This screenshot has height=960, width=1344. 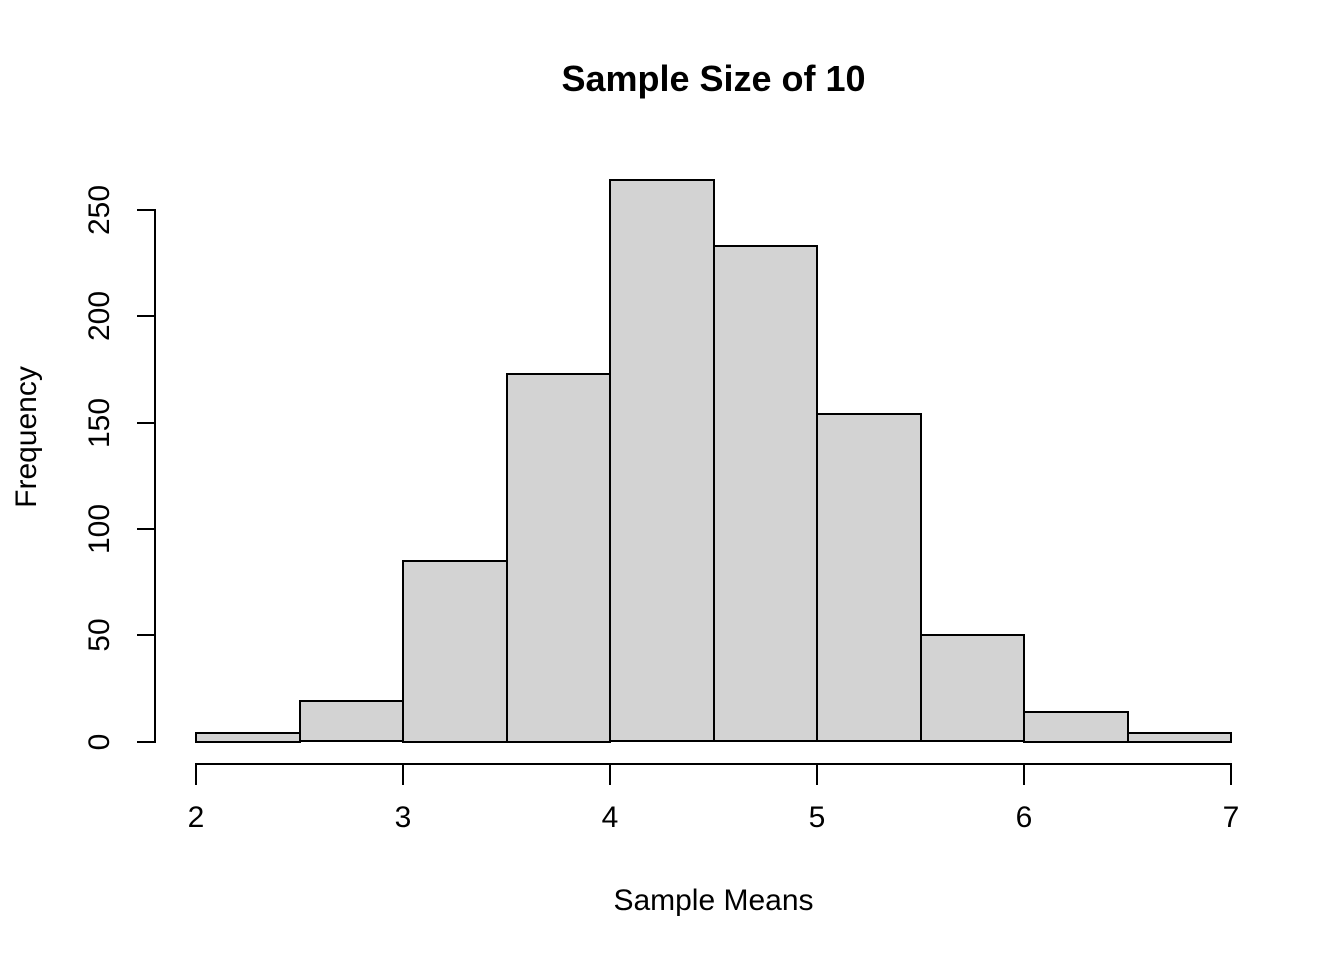 I want to click on y-tick-label: 50, so click(x=99, y=635).